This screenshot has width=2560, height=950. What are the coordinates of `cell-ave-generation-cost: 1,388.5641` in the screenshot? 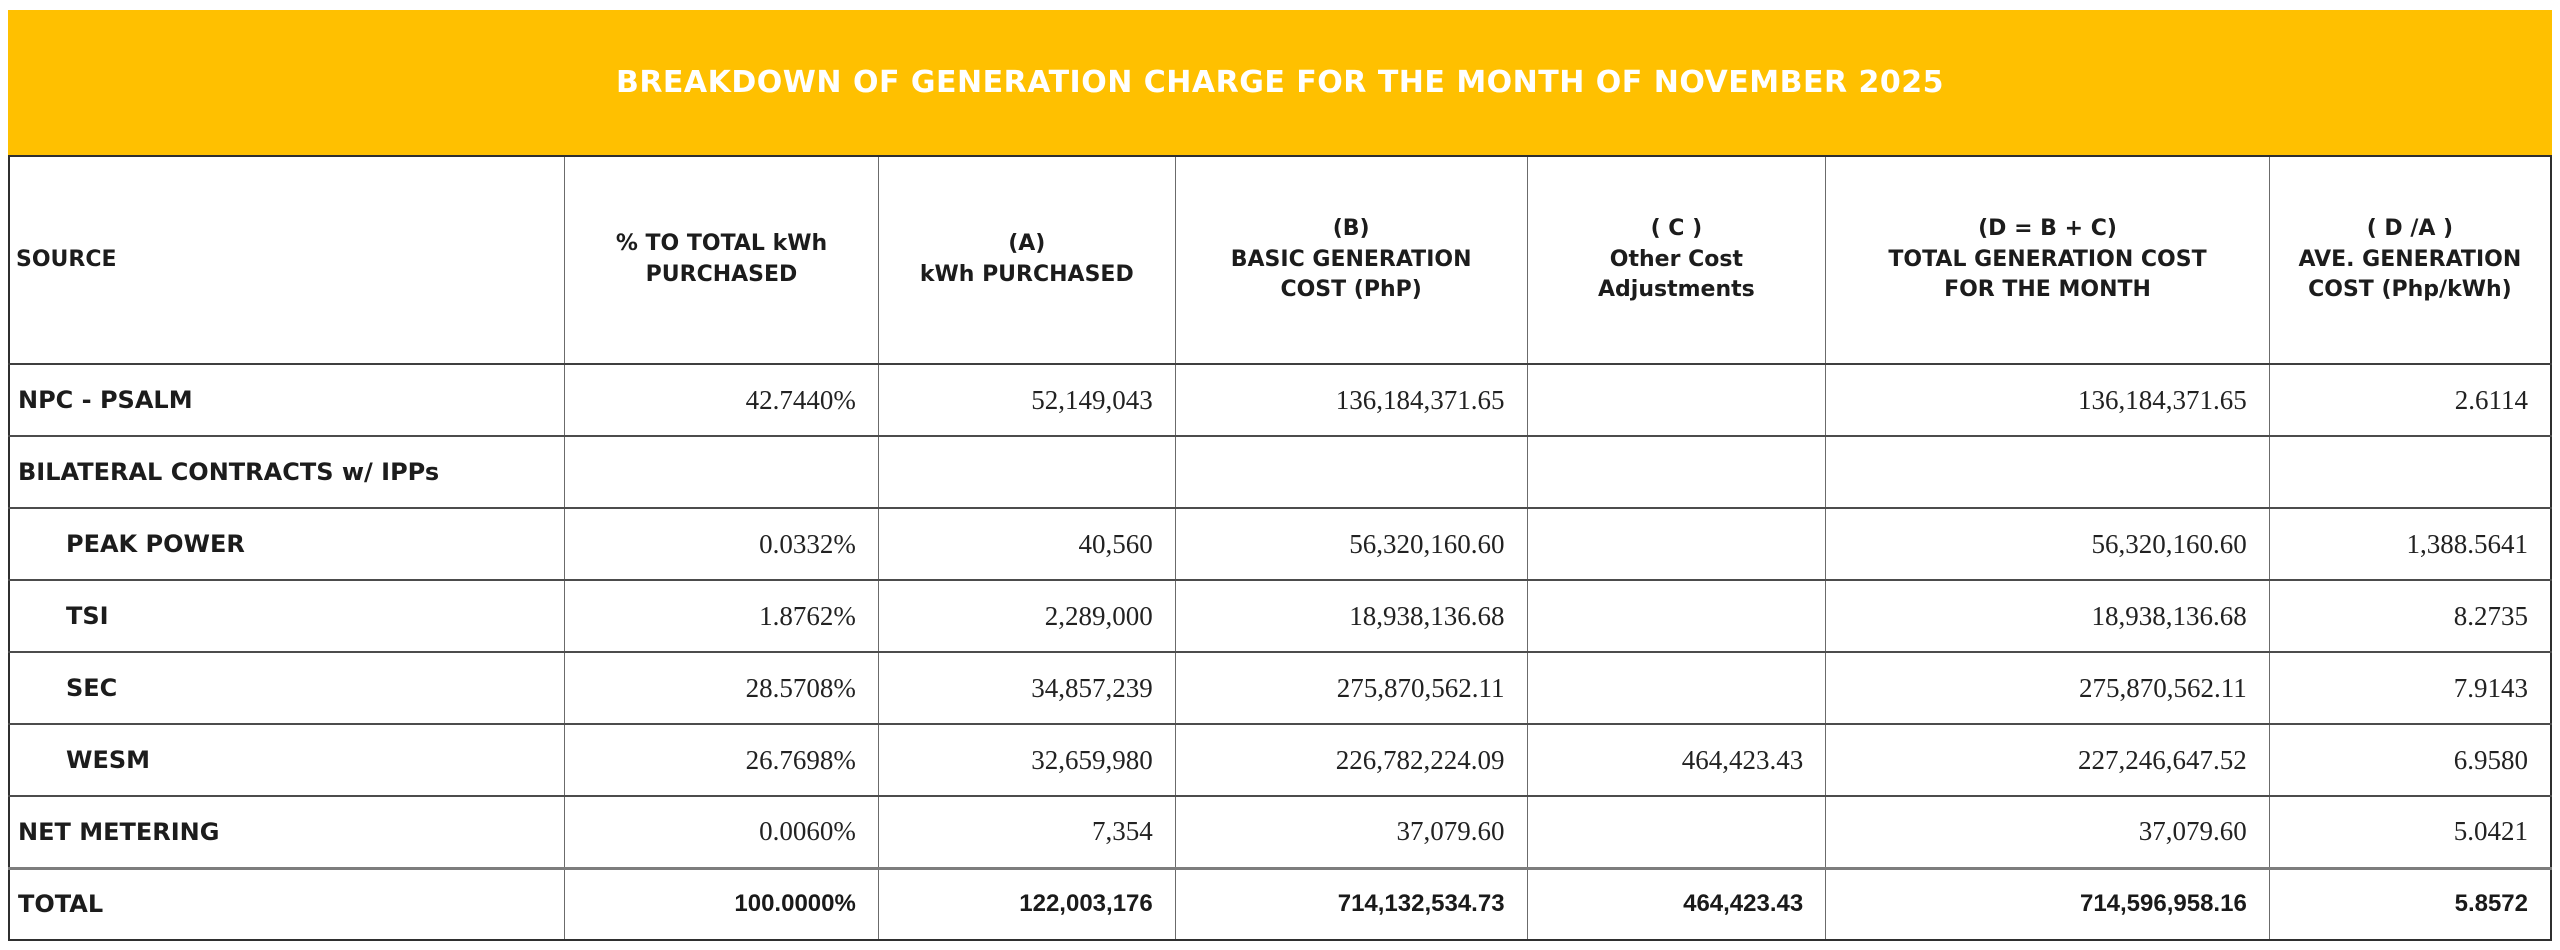 It's located at (2410, 543).